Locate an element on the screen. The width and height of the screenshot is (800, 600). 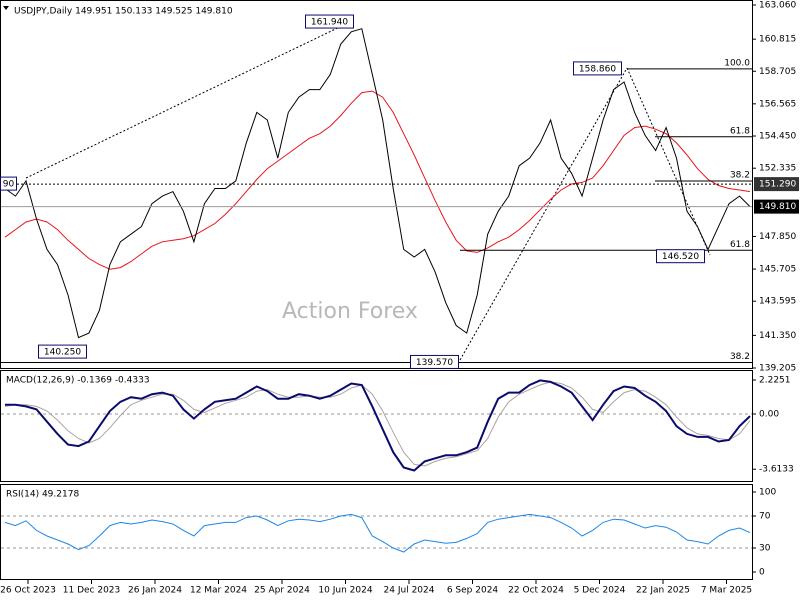
watermark: Action Forex is located at coordinates (350, 311).